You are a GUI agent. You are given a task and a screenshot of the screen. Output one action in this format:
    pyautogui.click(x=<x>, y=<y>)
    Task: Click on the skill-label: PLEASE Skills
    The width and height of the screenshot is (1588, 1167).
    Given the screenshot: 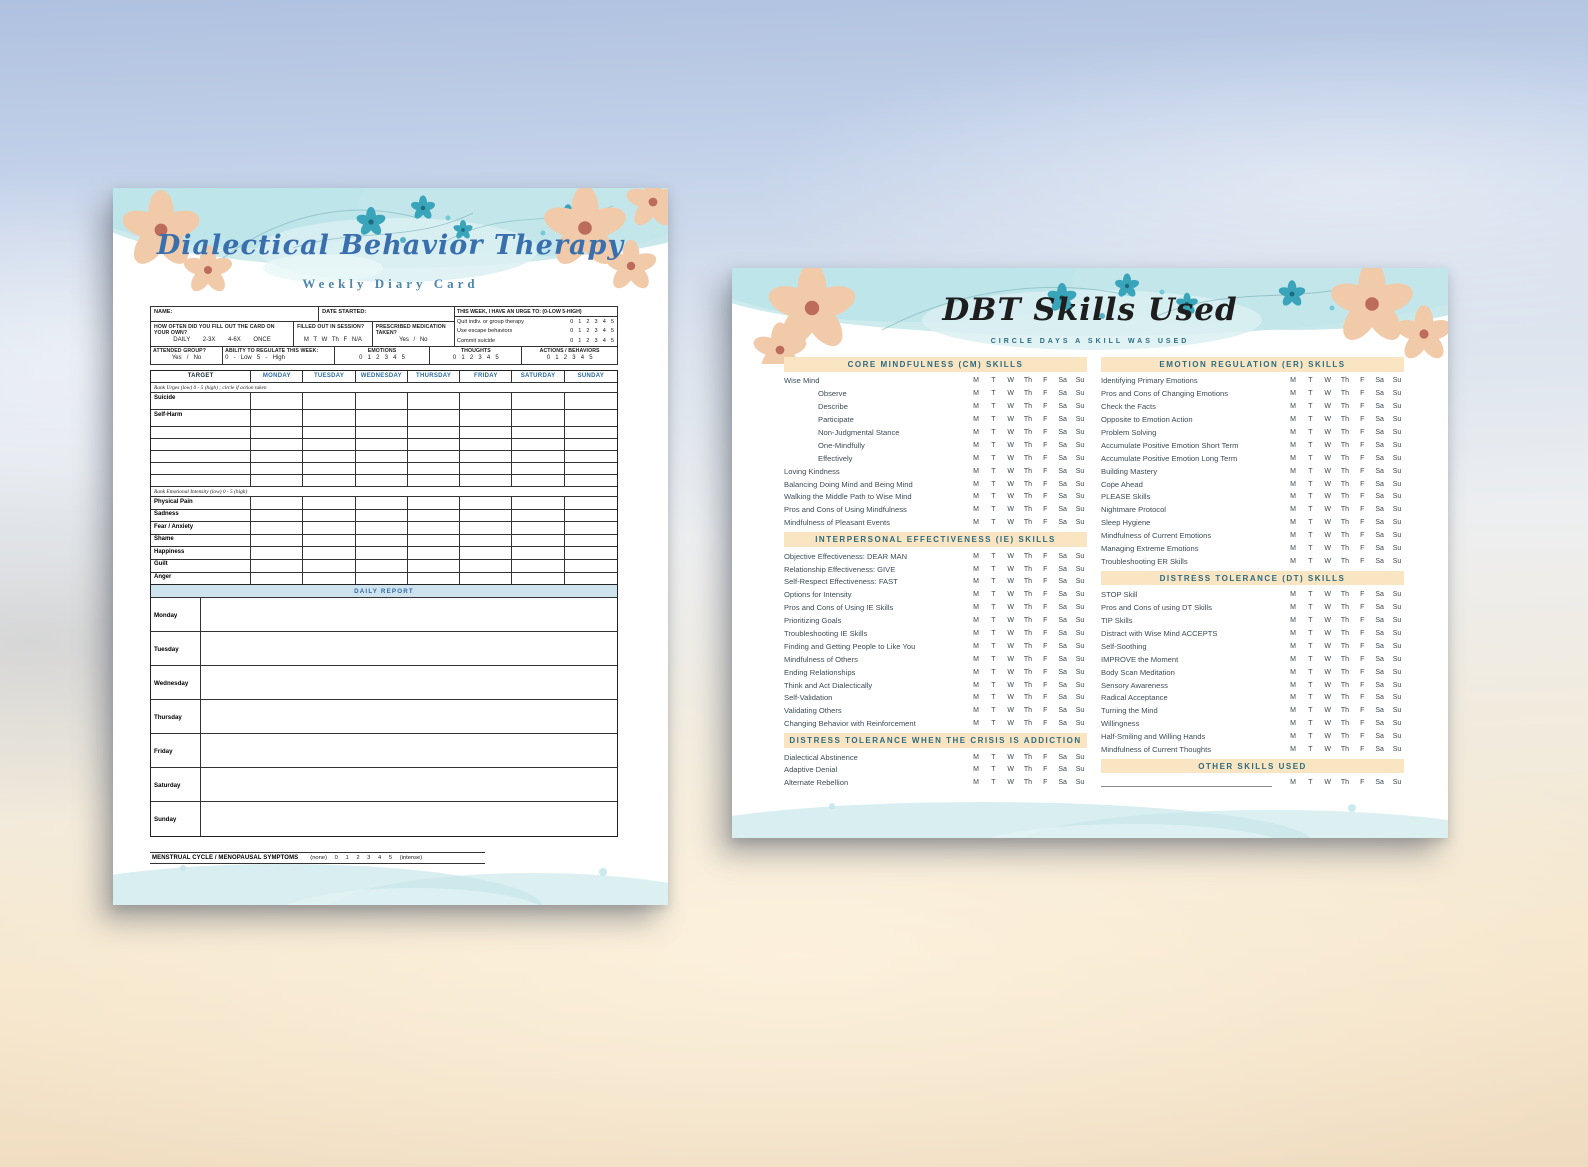 What is the action you would take?
    pyautogui.click(x=1126, y=497)
    